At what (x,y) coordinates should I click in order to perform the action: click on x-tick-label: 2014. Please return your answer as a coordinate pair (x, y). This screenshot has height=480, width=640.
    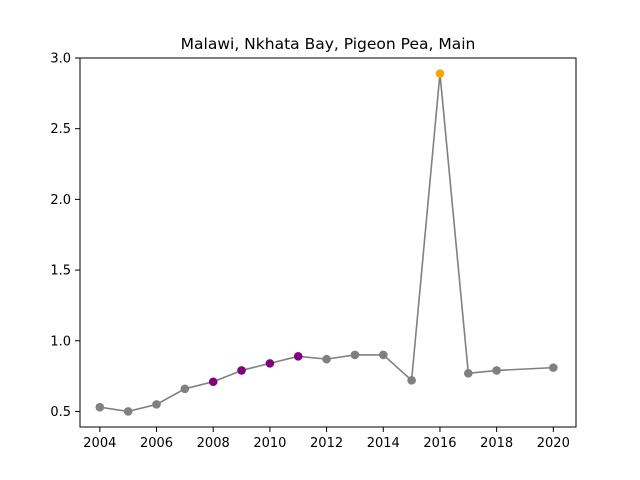
    Looking at the image, I should click on (383, 443).